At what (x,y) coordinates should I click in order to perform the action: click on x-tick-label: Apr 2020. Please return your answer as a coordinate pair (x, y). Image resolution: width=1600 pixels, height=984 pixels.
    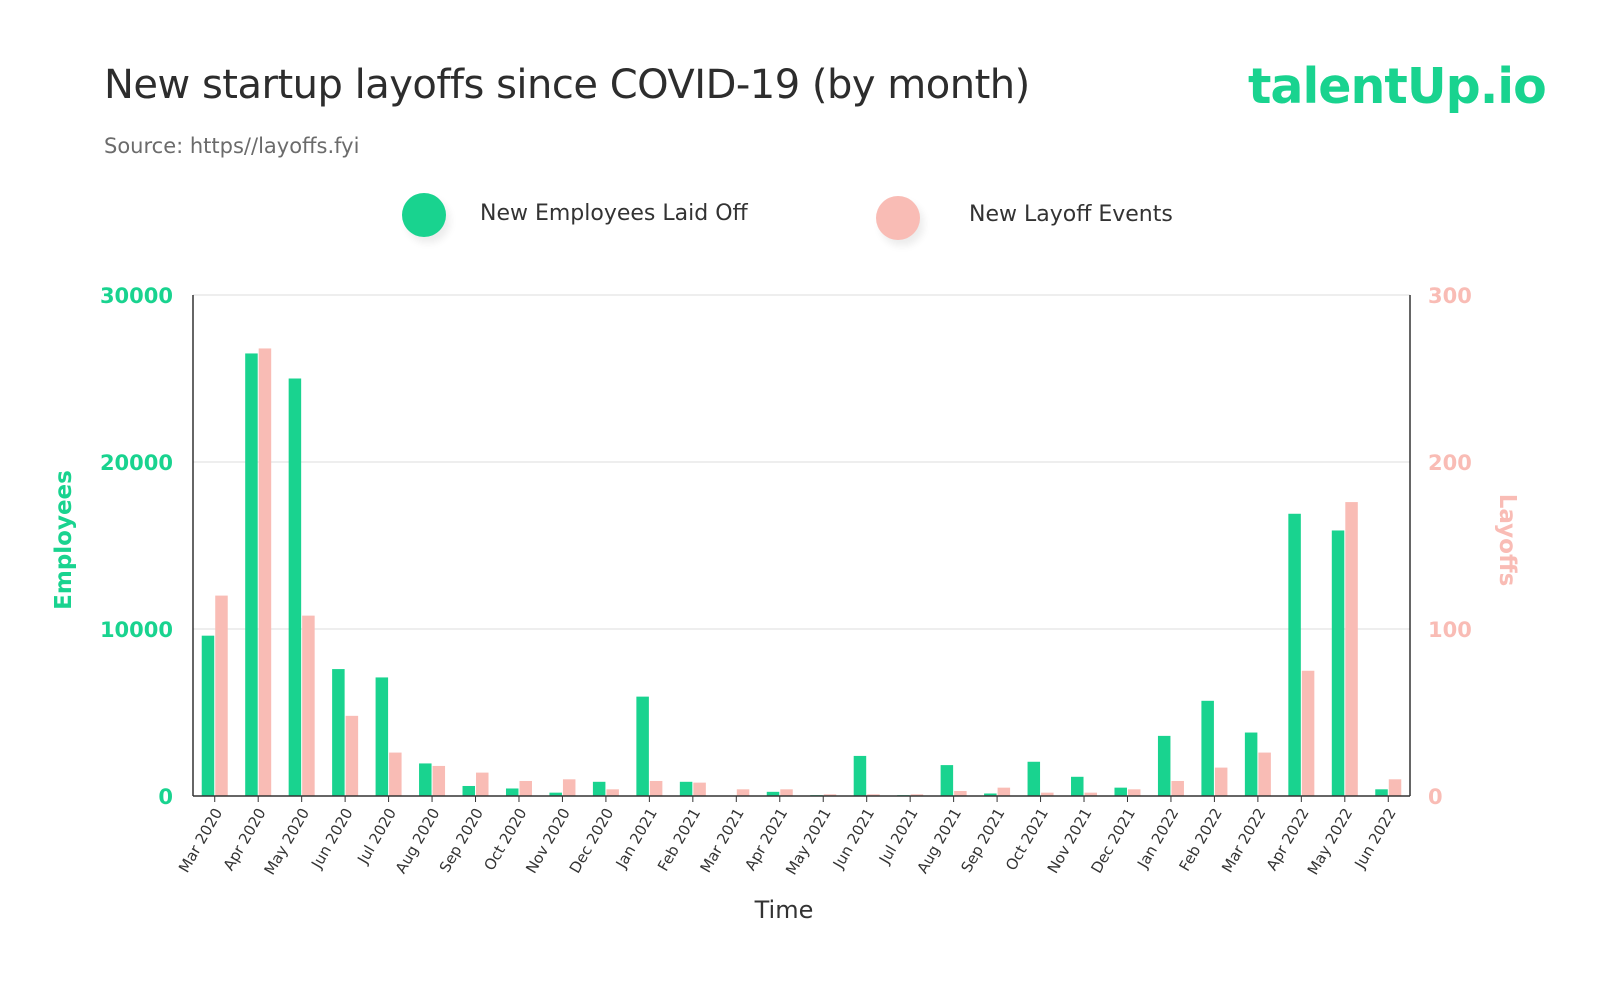
    Looking at the image, I should click on (245, 839).